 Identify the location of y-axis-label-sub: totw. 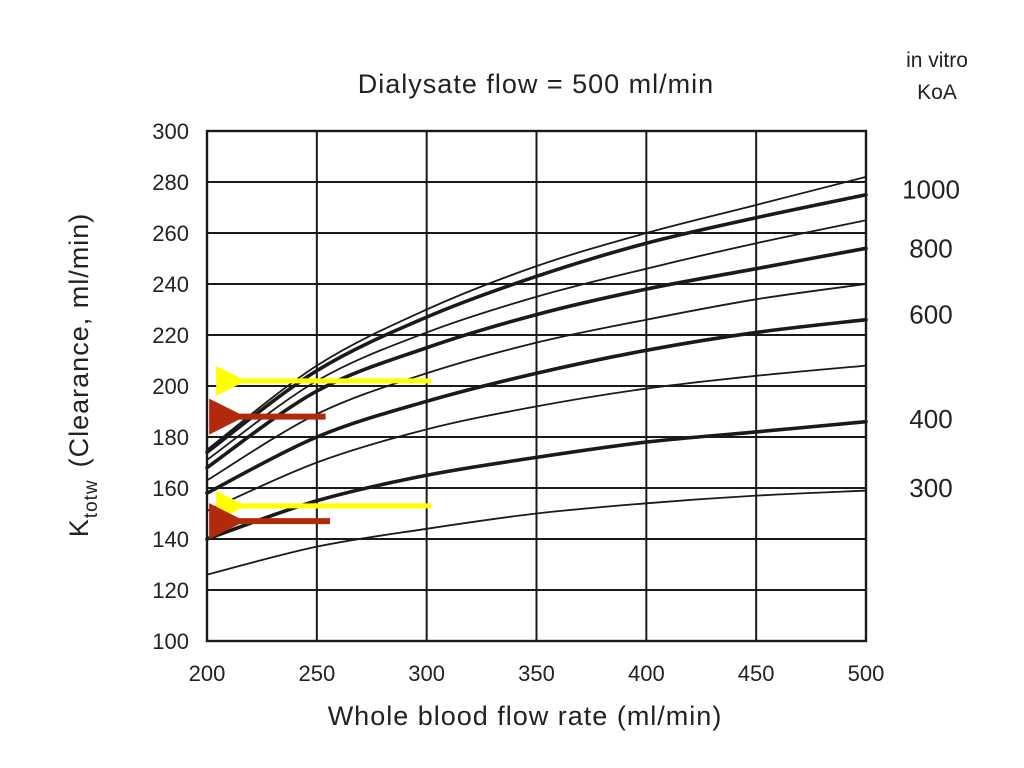
(91, 498).